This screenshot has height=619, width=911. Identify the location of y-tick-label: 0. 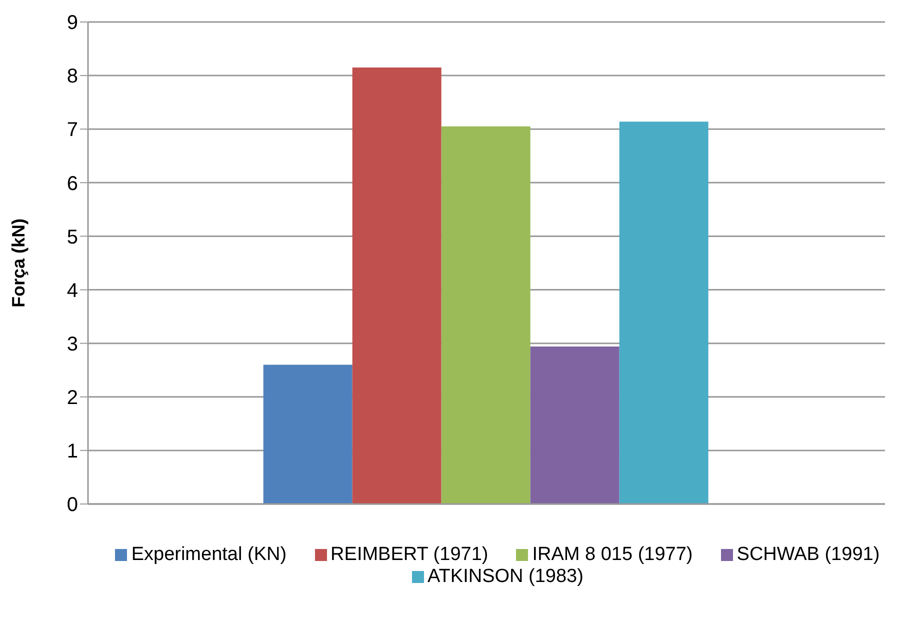
(72, 505).